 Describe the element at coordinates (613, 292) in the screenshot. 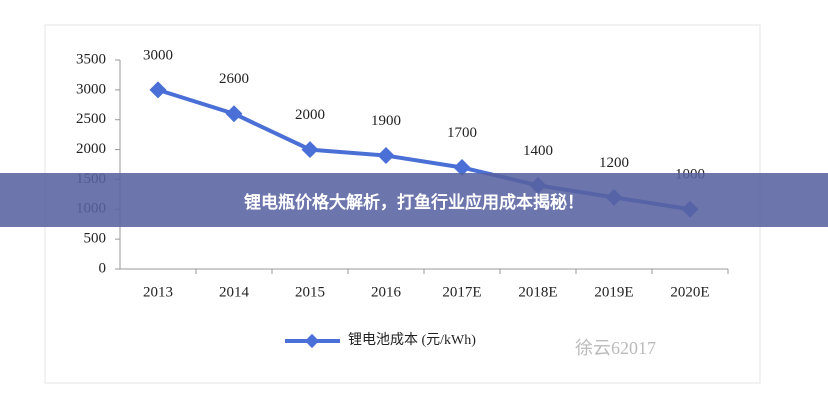

I see `x-tick-label: 2019E` at that location.